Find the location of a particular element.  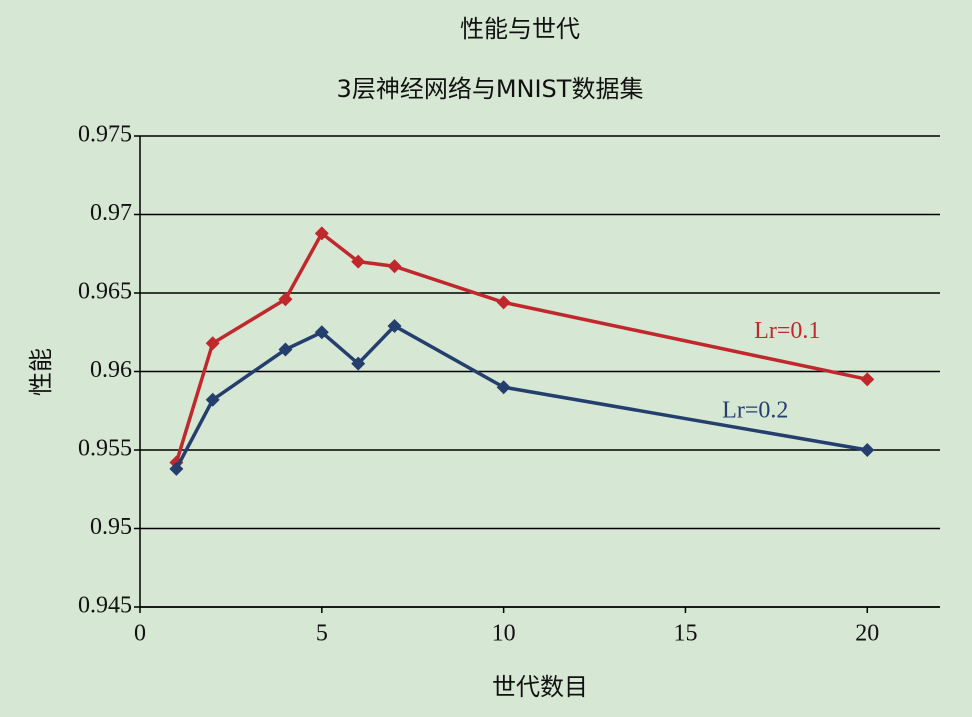

x-tick-label: 15 is located at coordinates (685, 634).